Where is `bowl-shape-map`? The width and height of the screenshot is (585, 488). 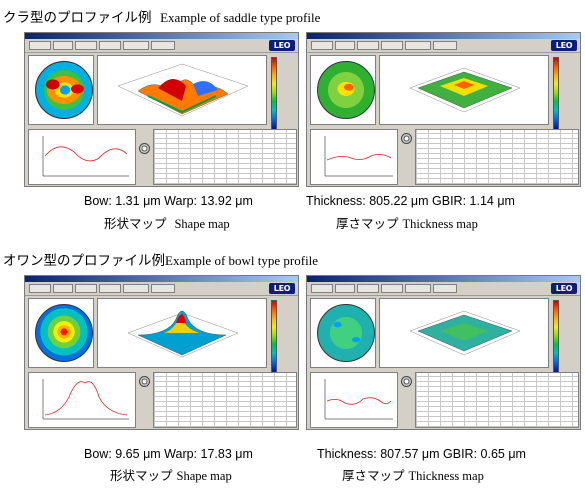 bowl-shape-map is located at coordinates (64, 333).